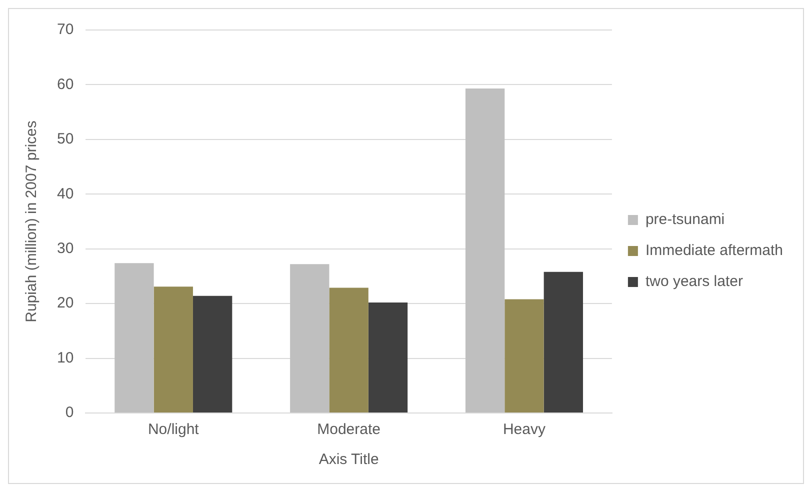  I want to click on y-tick-label: 30, so click(65, 248).